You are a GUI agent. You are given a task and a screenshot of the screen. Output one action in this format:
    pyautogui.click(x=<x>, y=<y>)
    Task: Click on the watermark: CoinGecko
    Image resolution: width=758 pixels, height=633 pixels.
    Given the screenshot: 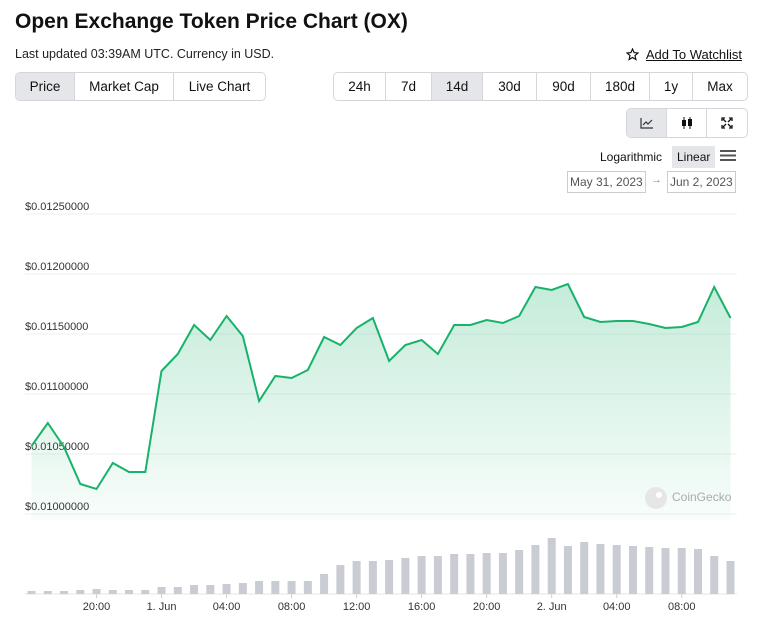 What is the action you would take?
    pyautogui.click(x=688, y=498)
    